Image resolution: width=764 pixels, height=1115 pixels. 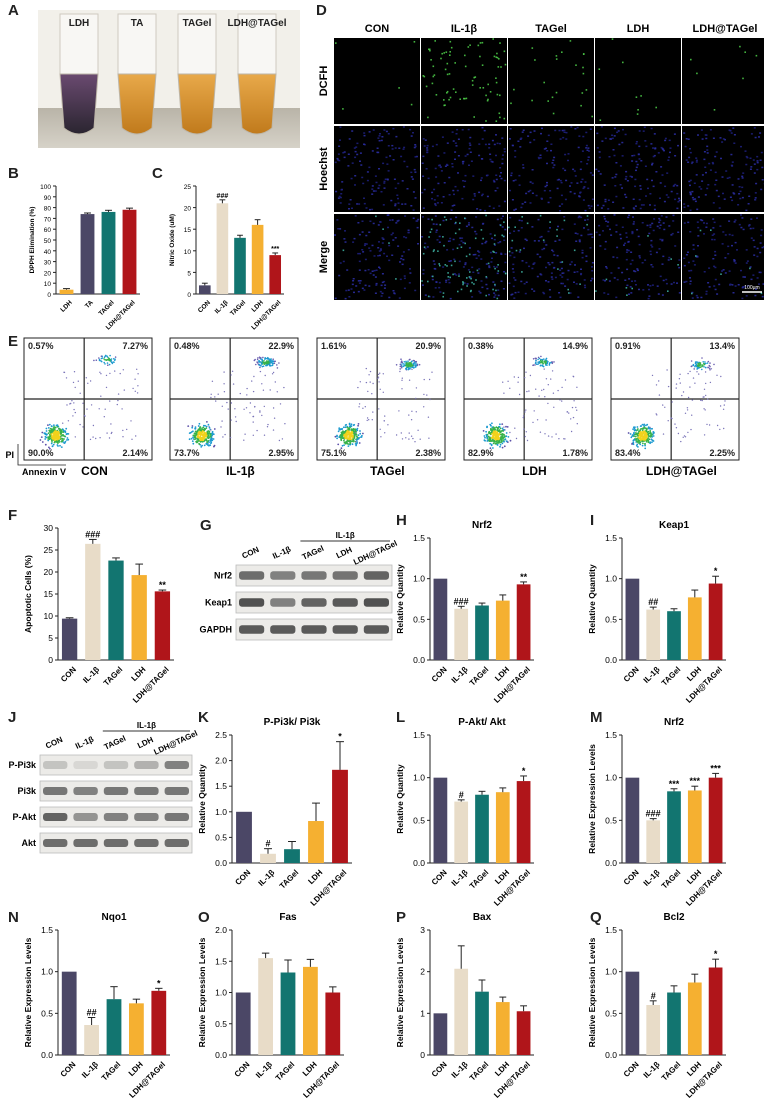 What do you see at coordinates (628, 453) in the screenshot?
I see `quadrant-ll: 83.4%` at bounding box center [628, 453].